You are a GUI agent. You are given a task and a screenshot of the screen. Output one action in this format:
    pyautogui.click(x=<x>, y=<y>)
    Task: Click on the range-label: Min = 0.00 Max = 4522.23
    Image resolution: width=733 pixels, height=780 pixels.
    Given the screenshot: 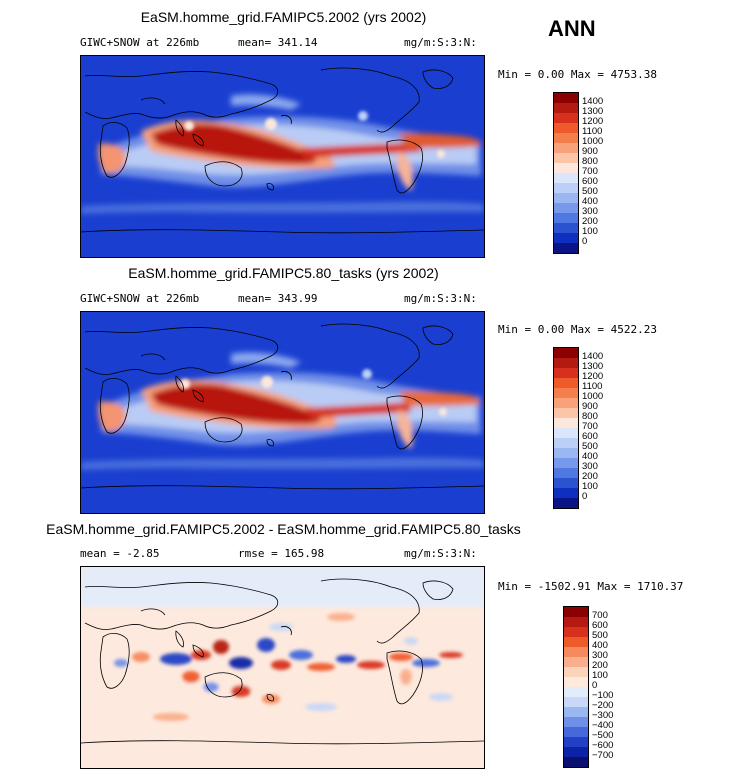 What is the action you would take?
    pyautogui.click(x=577, y=329)
    